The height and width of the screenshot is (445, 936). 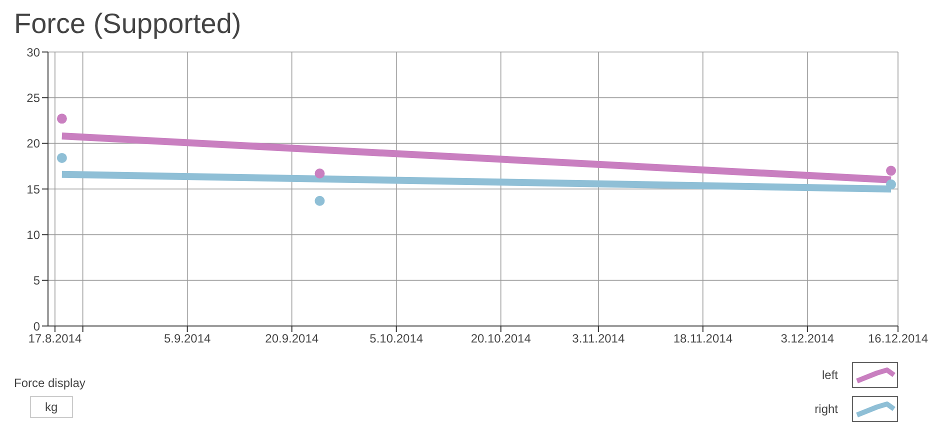 What do you see at coordinates (128, 24) in the screenshot?
I see `chart-title: Force (Supported)` at bounding box center [128, 24].